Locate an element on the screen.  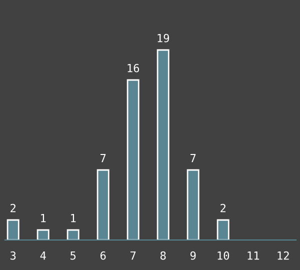
x-tick-label: 5 is located at coordinates (73, 256).